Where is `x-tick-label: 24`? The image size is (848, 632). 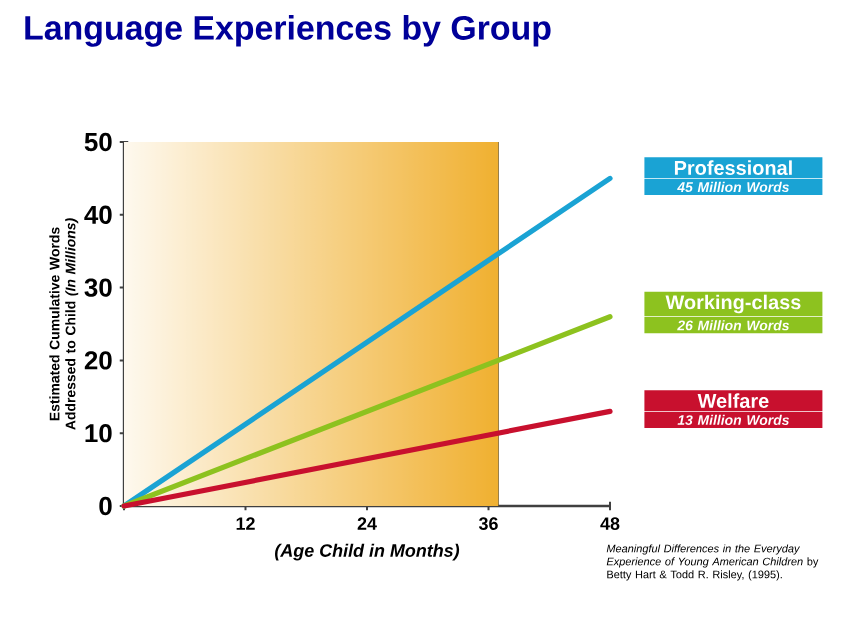 x-tick-label: 24 is located at coordinates (367, 523).